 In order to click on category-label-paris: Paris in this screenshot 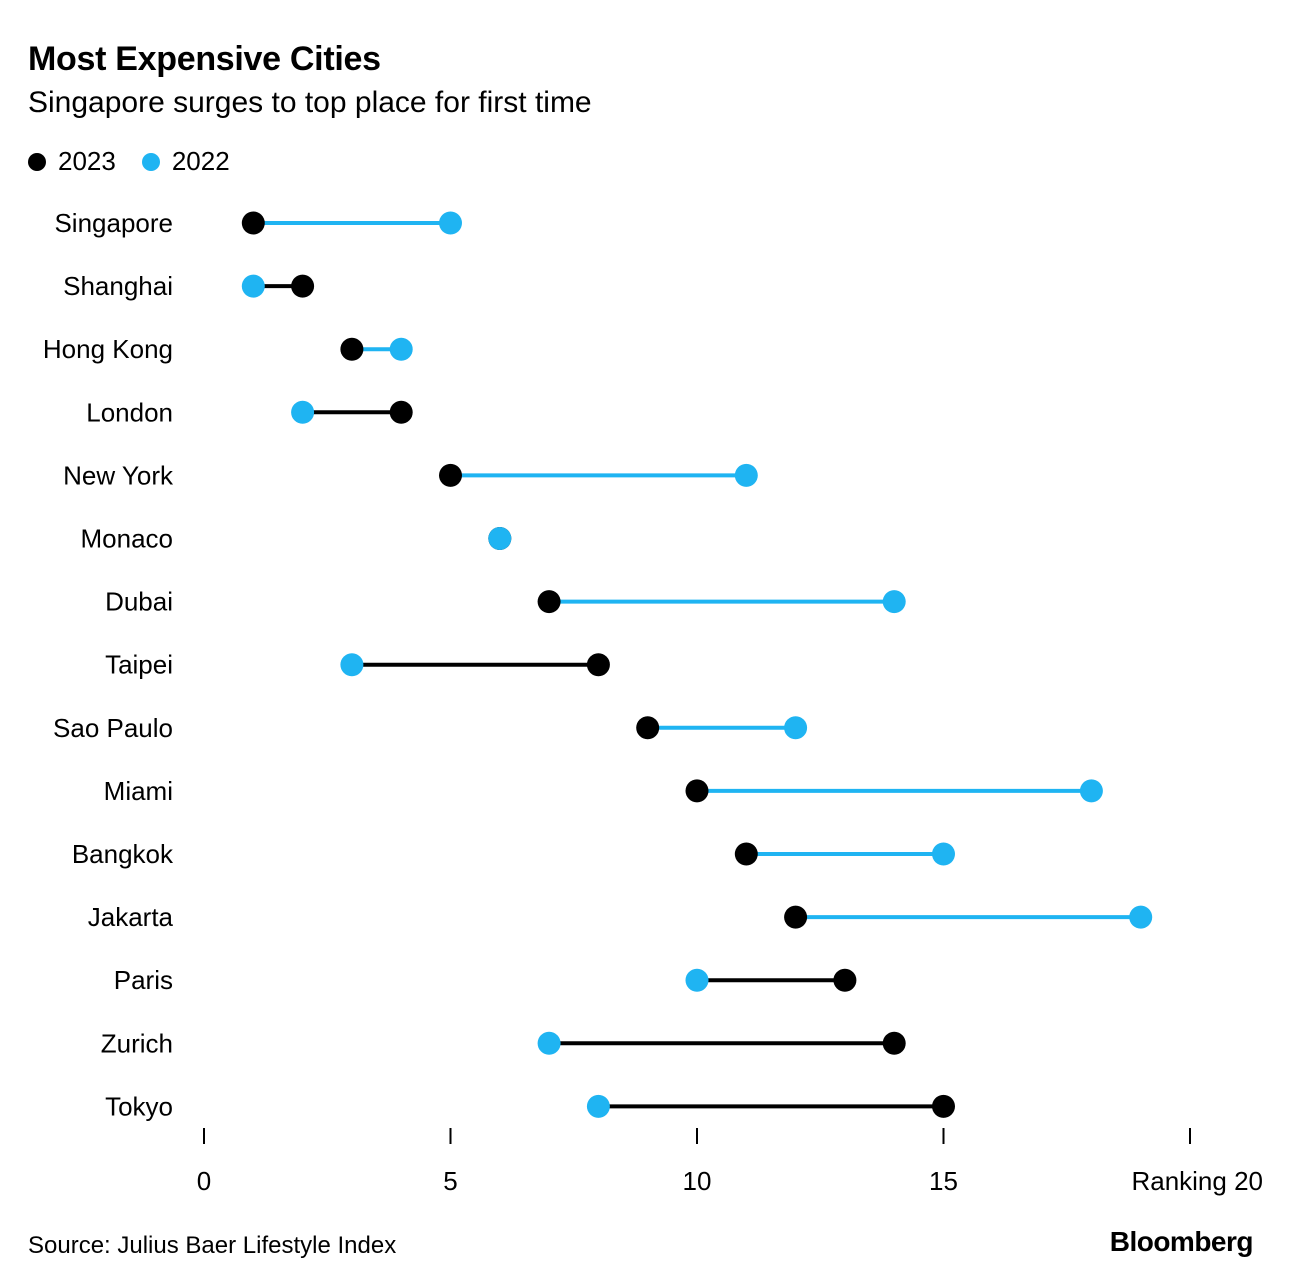, I will do `click(143, 980)`.